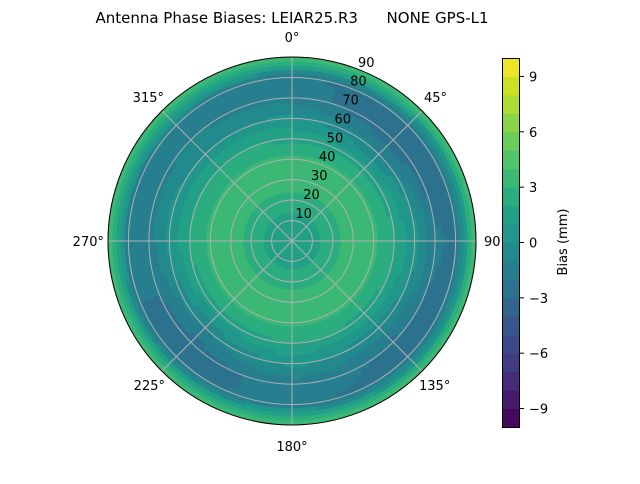 The image size is (640, 484). I want to click on colorbar-tick-label: −6, so click(538, 354).